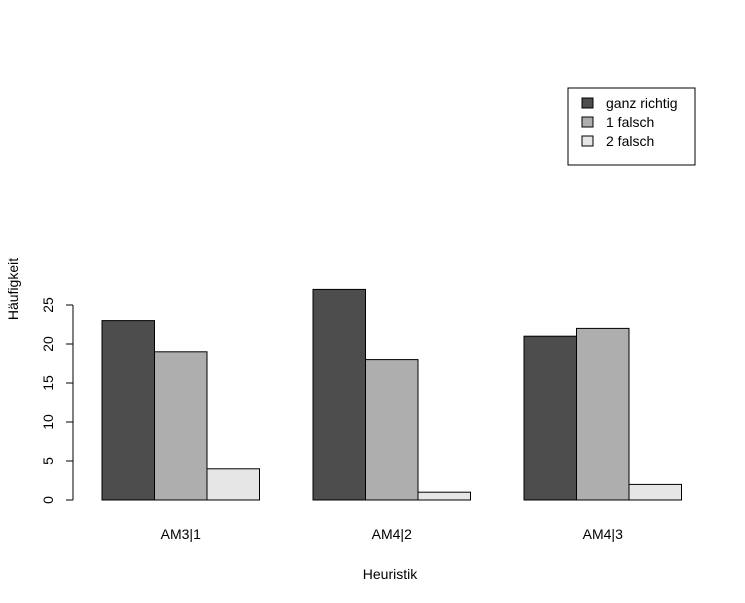 This screenshot has height=603, width=745. Describe the element at coordinates (630, 141) in the screenshot. I see `legend-label: 2 falsch` at that location.